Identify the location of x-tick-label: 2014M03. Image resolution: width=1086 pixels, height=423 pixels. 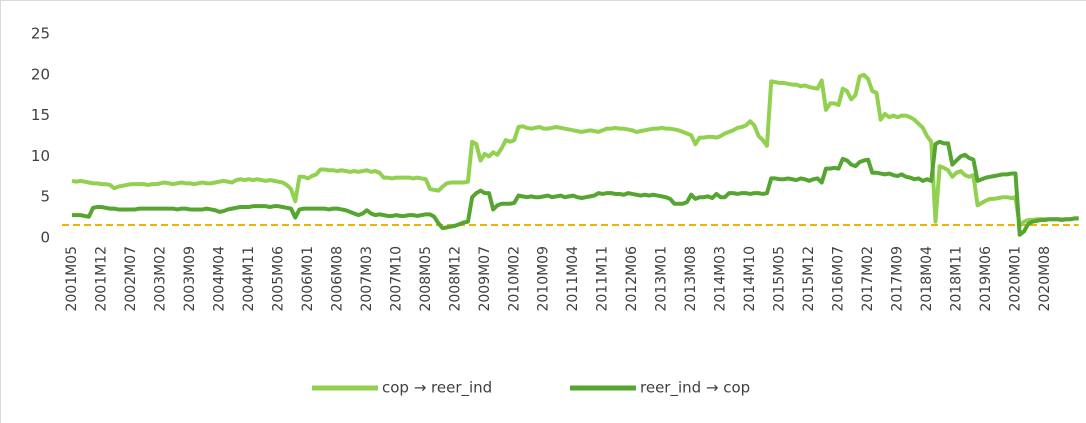
(721, 279).